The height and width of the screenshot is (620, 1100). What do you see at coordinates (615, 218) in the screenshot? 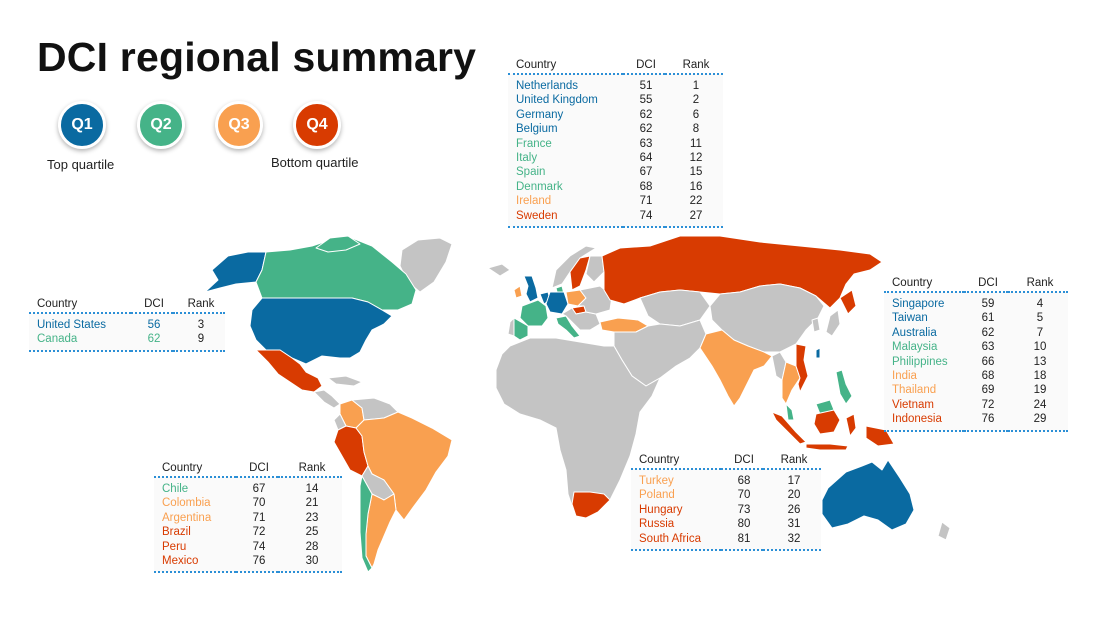
I see `table-row: Sweden 74 27` at bounding box center [615, 218].